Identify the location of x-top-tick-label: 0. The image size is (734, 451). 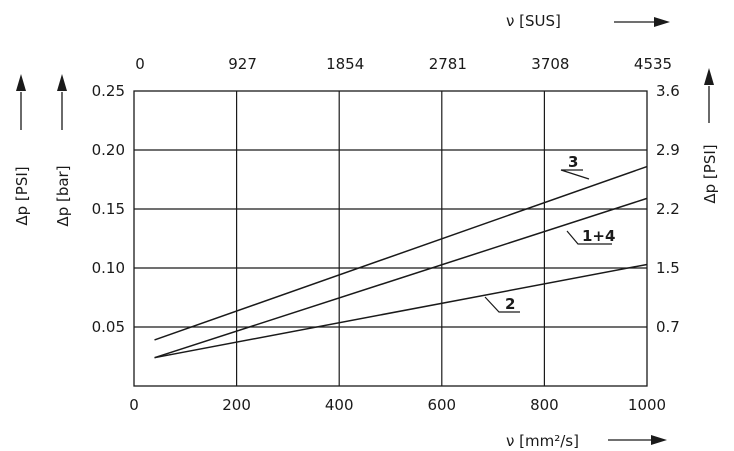
(140, 64).